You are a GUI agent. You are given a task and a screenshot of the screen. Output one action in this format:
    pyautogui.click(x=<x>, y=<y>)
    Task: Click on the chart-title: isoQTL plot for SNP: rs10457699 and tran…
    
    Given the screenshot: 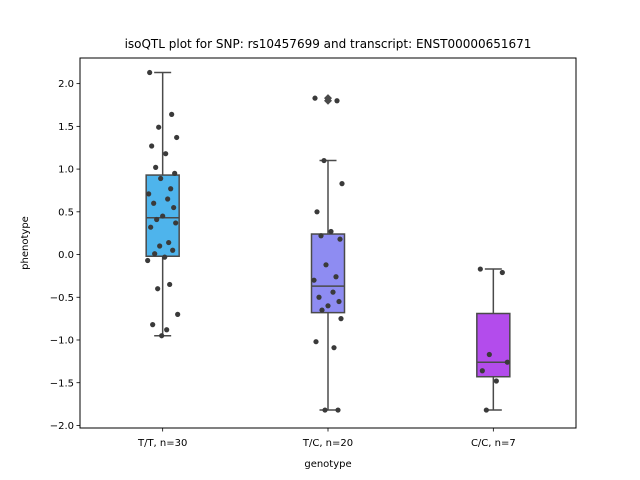 What is the action you would take?
    pyautogui.click(x=328, y=44)
    